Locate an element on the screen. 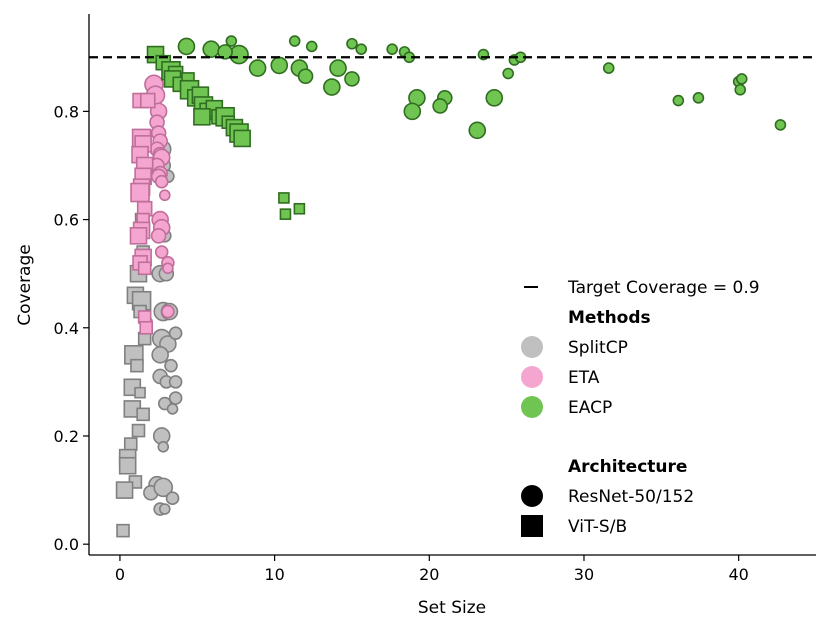  x-tick-label: 30 is located at coordinates (584, 574).